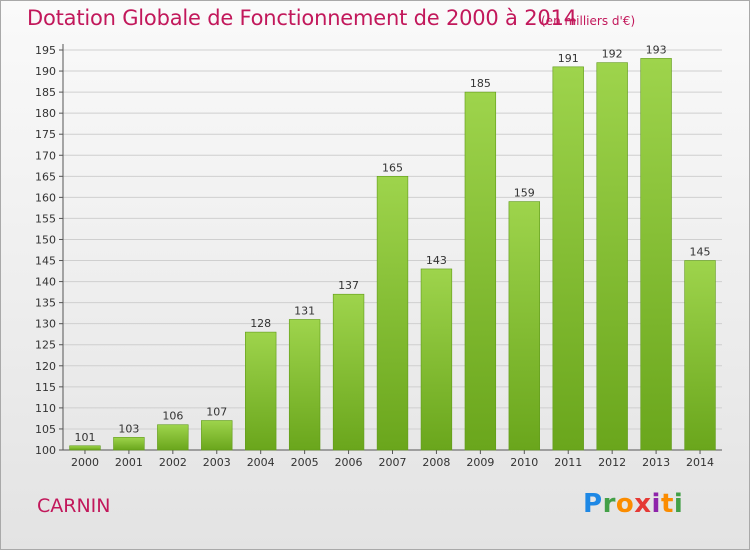 The height and width of the screenshot is (550, 750). What do you see at coordinates (45, 324) in the screenshot?
I see `y-tick-label: 130` at bounding box center [45, 324].